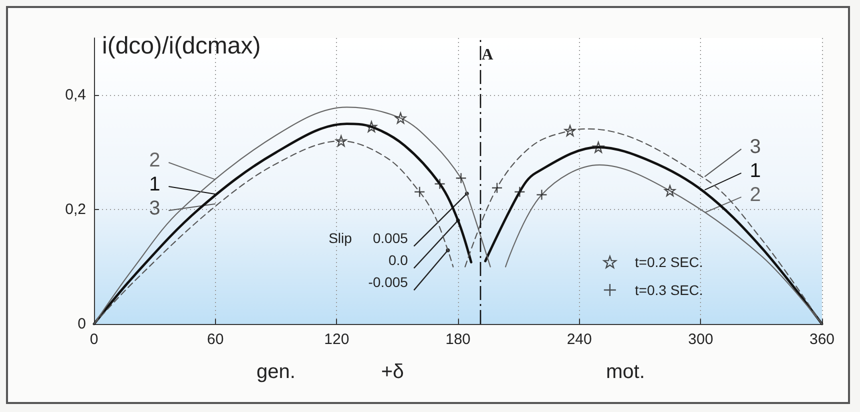 The height and width of the screenshot is (412, 860). I want to click on series-label: 3, so click(154, 209).